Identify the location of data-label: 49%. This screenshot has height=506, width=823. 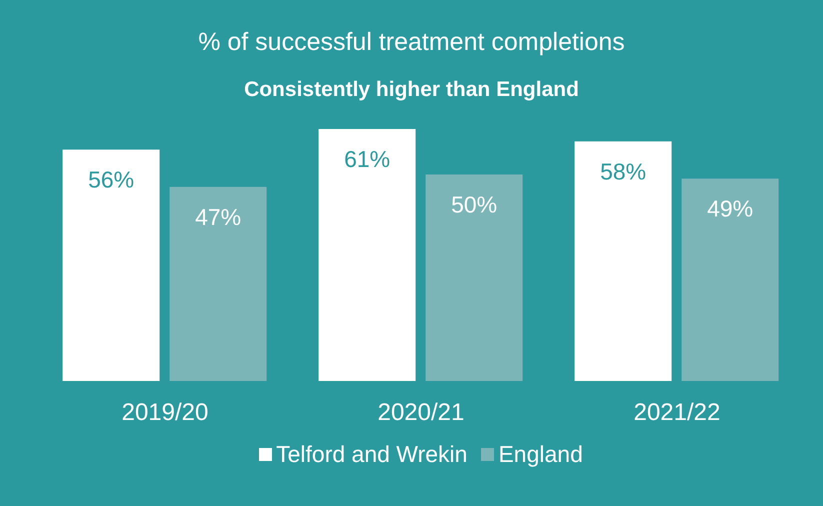
(730, 209).